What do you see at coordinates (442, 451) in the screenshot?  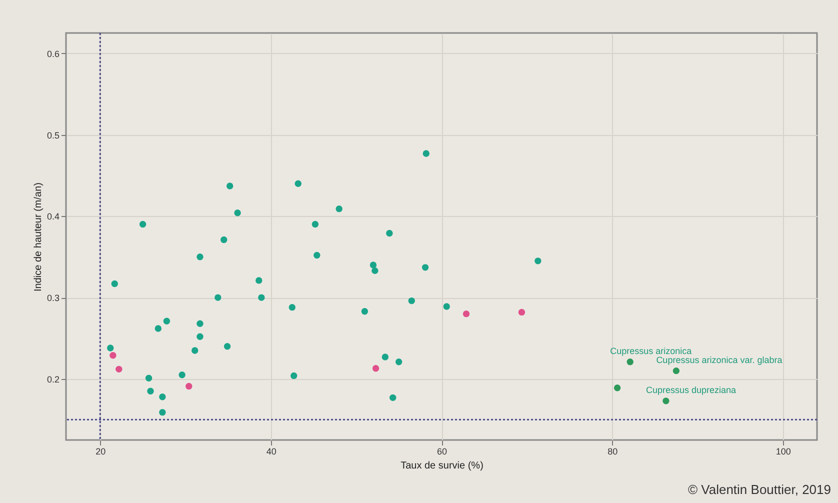 I see `x-tick-label: 60` at bounding box center [442, 451].